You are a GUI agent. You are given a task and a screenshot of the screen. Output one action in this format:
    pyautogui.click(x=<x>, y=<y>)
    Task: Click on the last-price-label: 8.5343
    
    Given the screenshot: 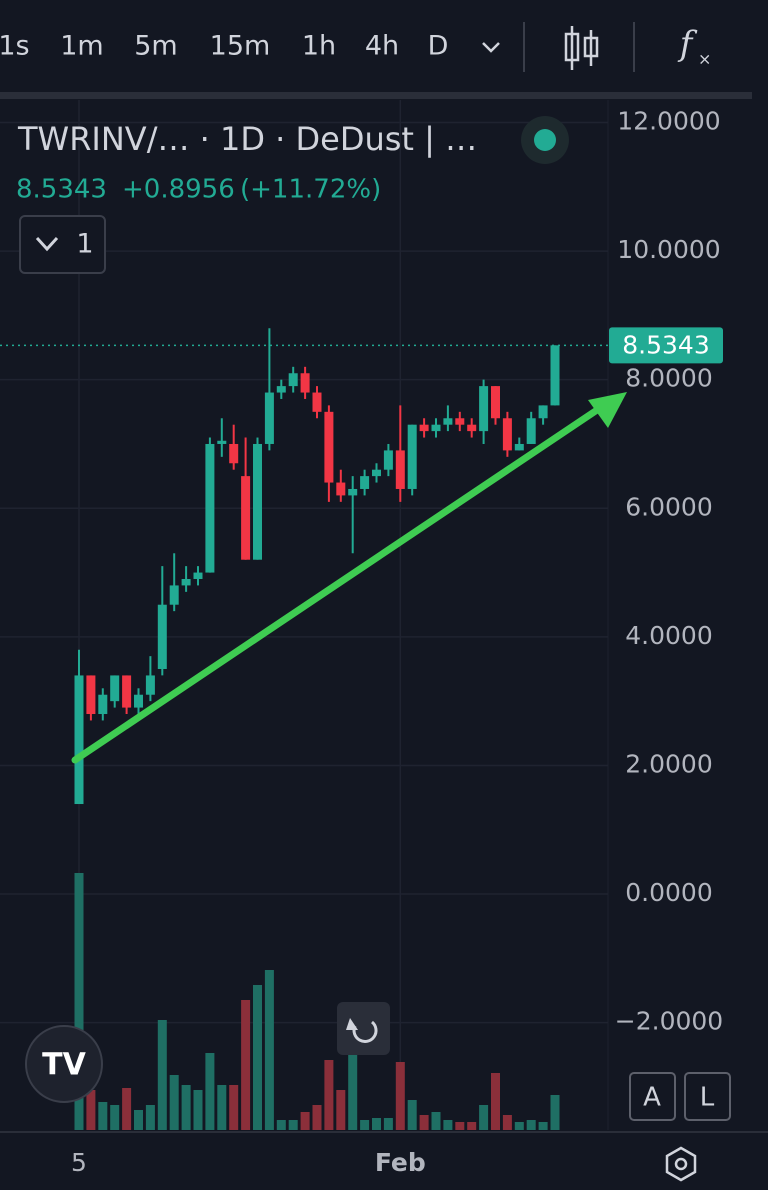 What is the action you would take?
    pyautogui.click(x=665, y=344)
    